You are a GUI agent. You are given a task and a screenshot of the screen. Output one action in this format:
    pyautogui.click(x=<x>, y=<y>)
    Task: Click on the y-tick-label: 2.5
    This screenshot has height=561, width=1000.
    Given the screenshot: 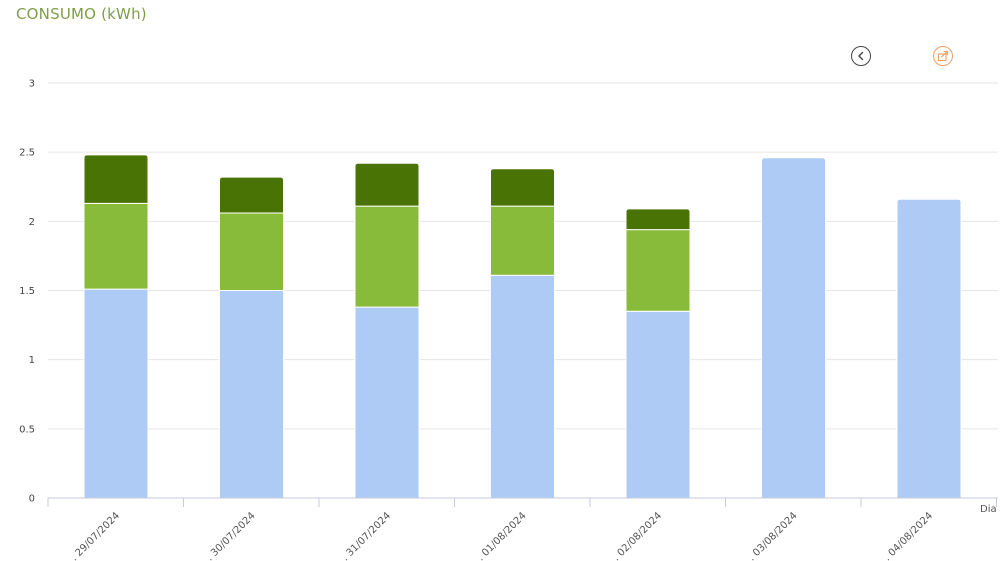 What is the action you would take?
    pyautogui.click(x=27, y=153)
    